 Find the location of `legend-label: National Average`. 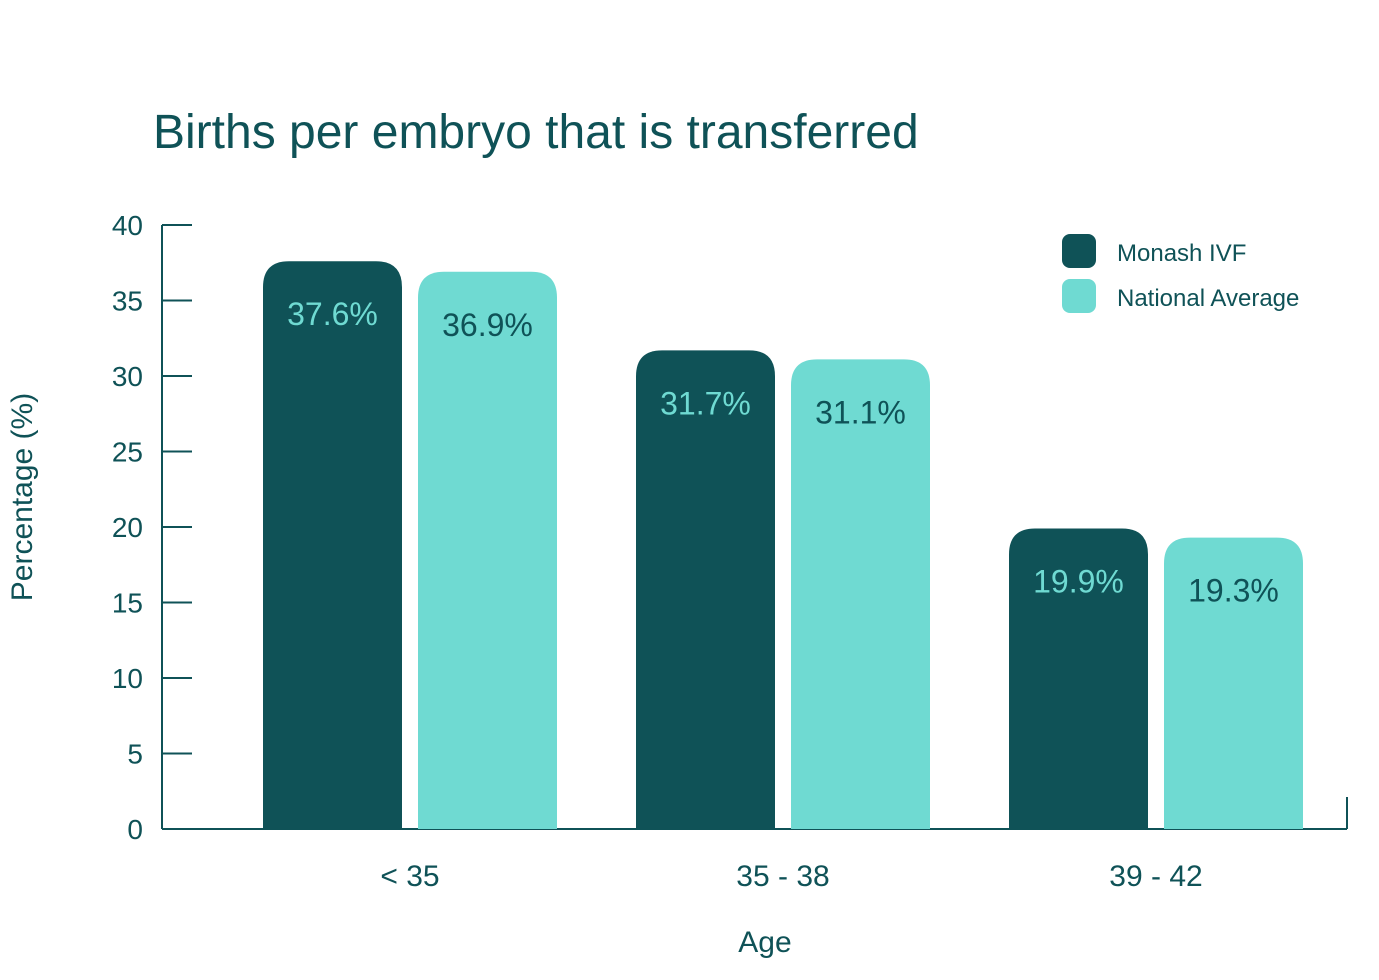

legend-label: National Average is located at coordinates (1208, 298).